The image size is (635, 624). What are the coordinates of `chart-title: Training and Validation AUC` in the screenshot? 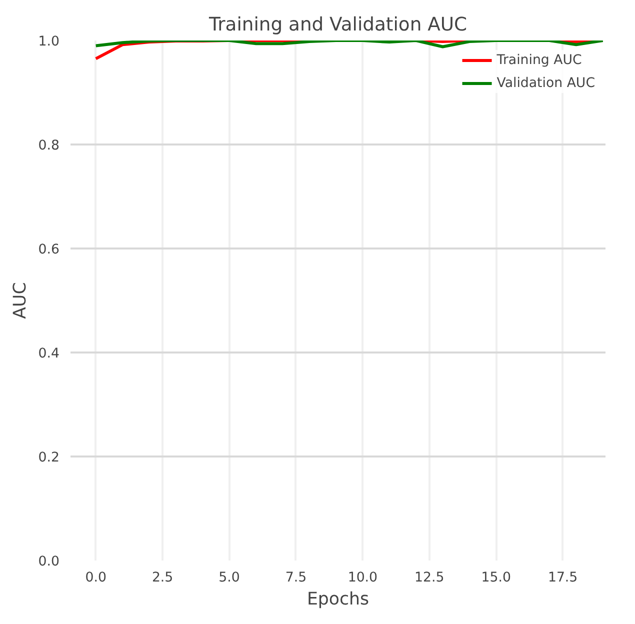 It's located at (338, 25).